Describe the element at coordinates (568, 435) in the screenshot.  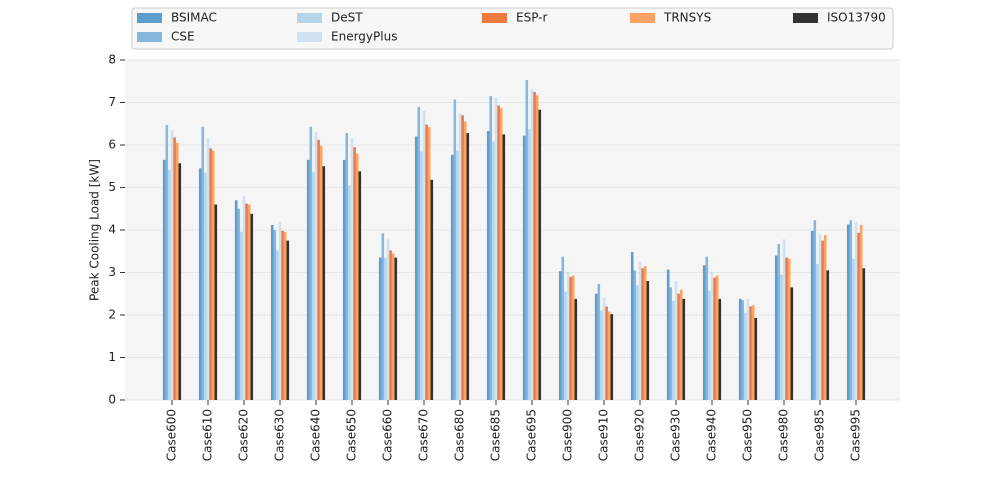
I see `x-tick-label: Case900` at that location.